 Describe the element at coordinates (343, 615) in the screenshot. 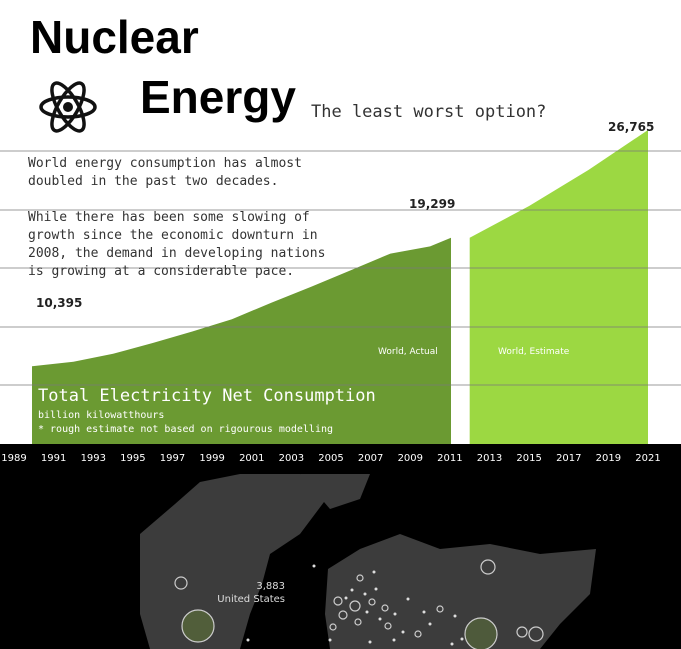

I see `bubble-france` at that location.